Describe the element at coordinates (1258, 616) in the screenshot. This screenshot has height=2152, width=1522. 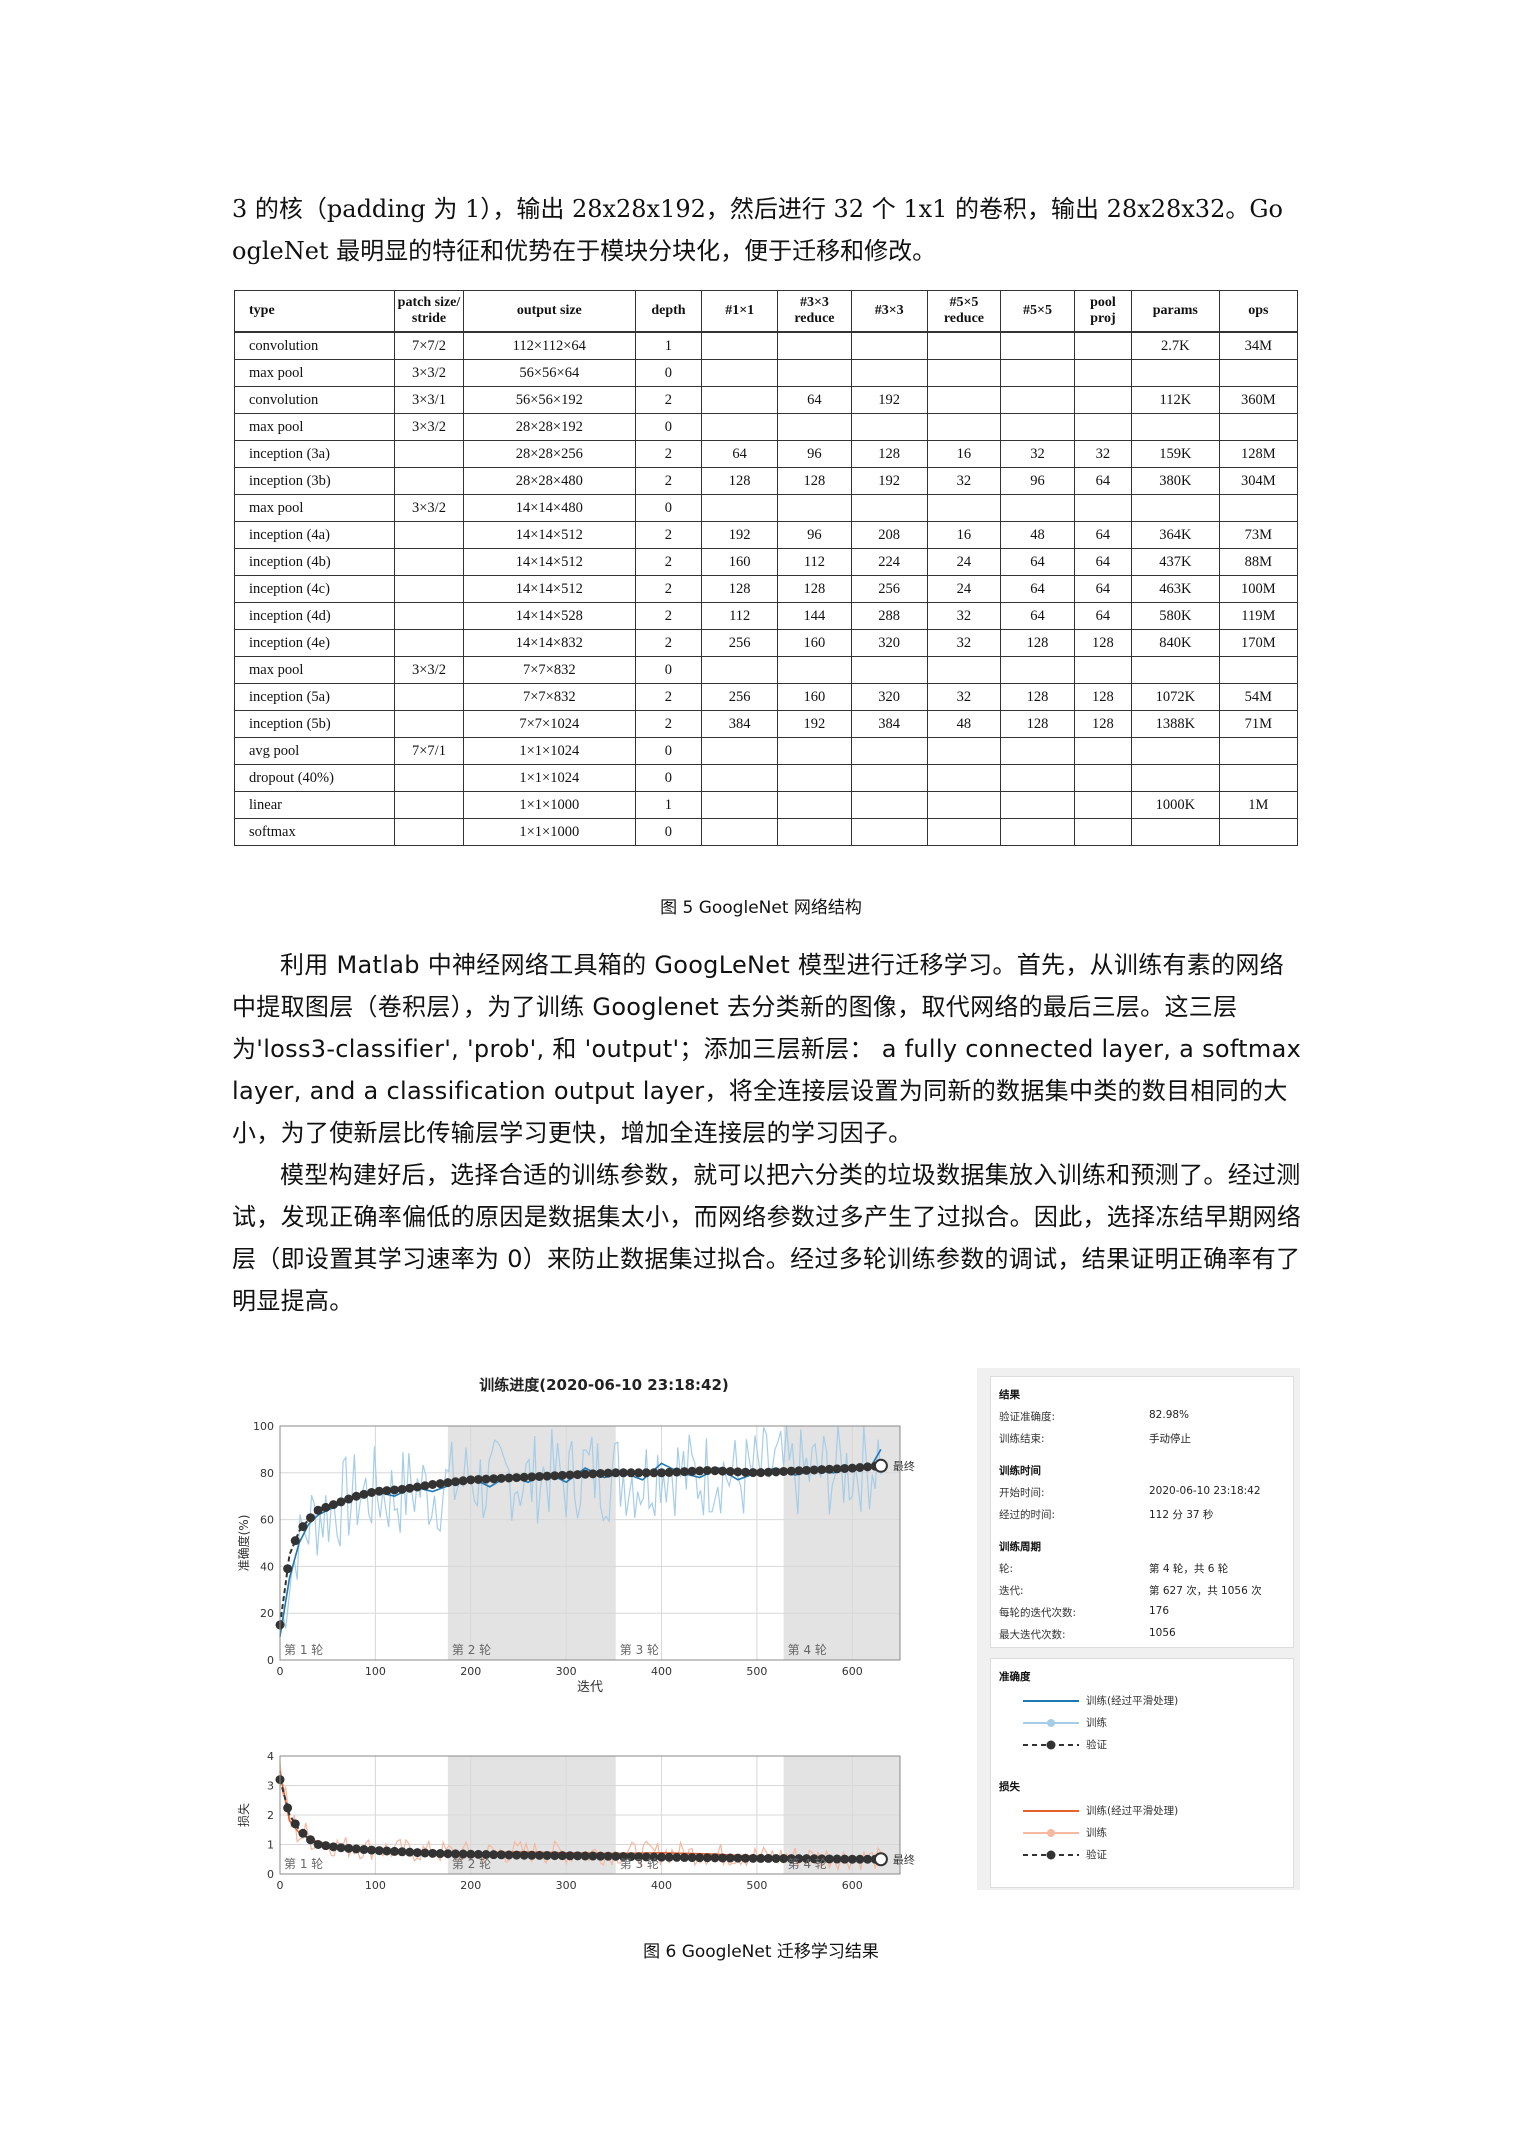
I see `table-cell: 119M` at that location.